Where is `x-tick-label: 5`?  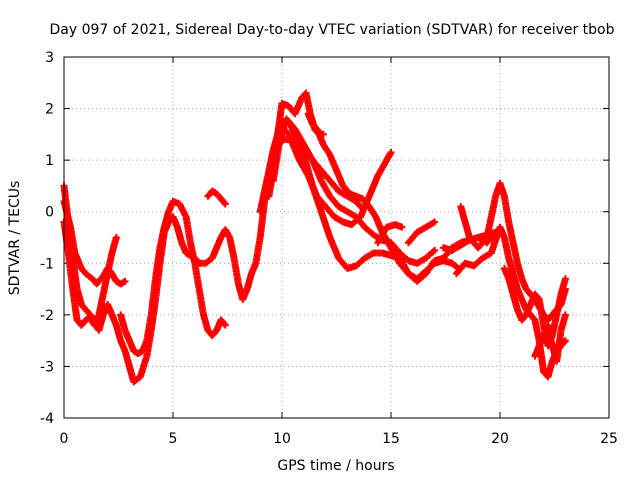 x-tick-label: 5 is located at coordinates (173, 439).